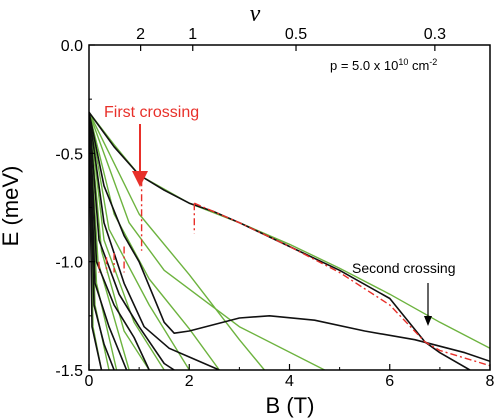  What do you see at coordinates (11, 206) in the screenshot?
I see `y-axis-label: E (meV)` at bounding box center [11, 206].